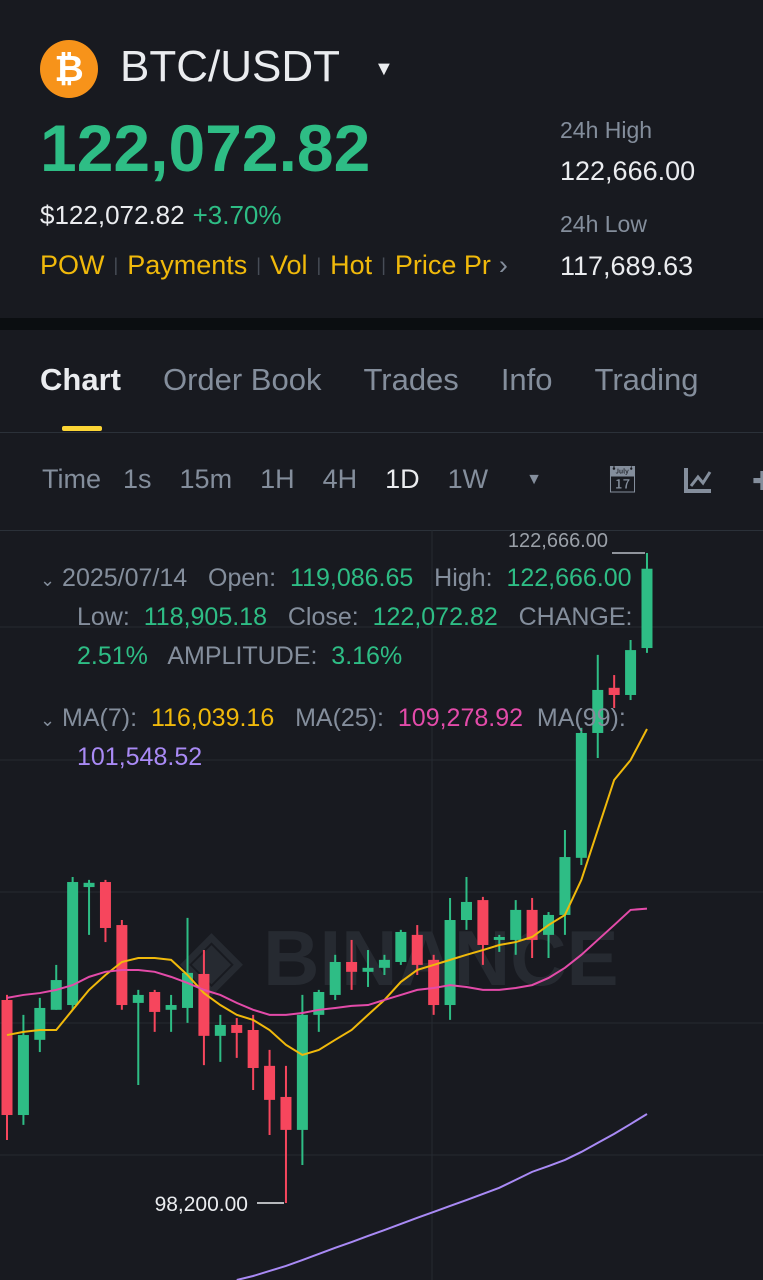 This screenshot has width=763, height=1280. Describe the element at coordinates (603, 224) in the screenshot. I see `stat-low-label: 24h Low` at that location.